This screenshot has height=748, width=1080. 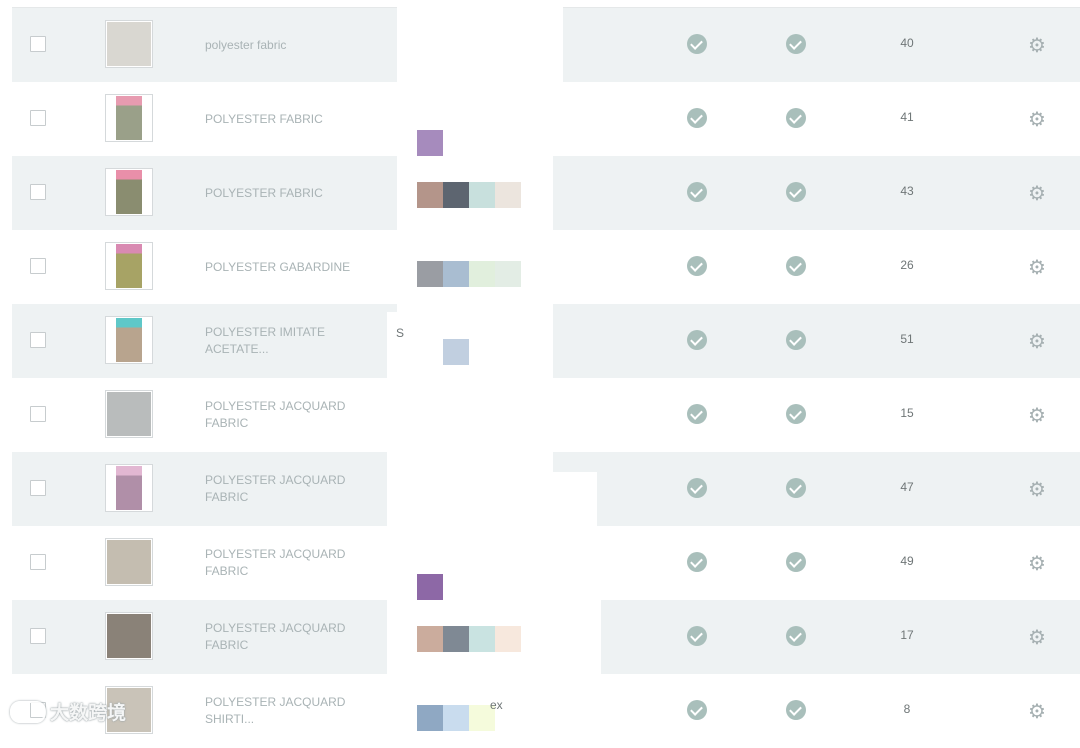 I want to click on product-name-line: FABRIC, so click(x=227, y=645).